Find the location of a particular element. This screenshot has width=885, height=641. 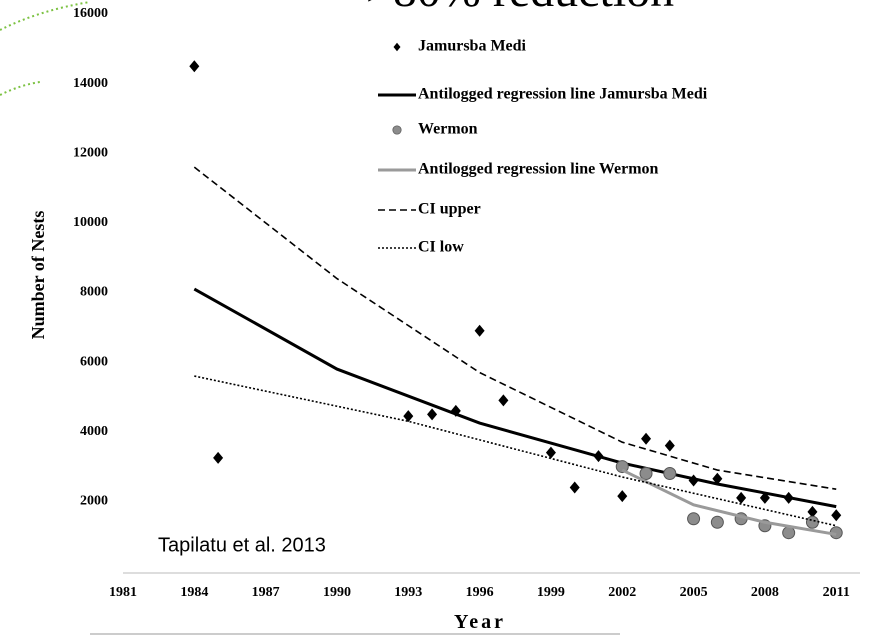

legend-label: CI low is located at coordinates (441, 247).